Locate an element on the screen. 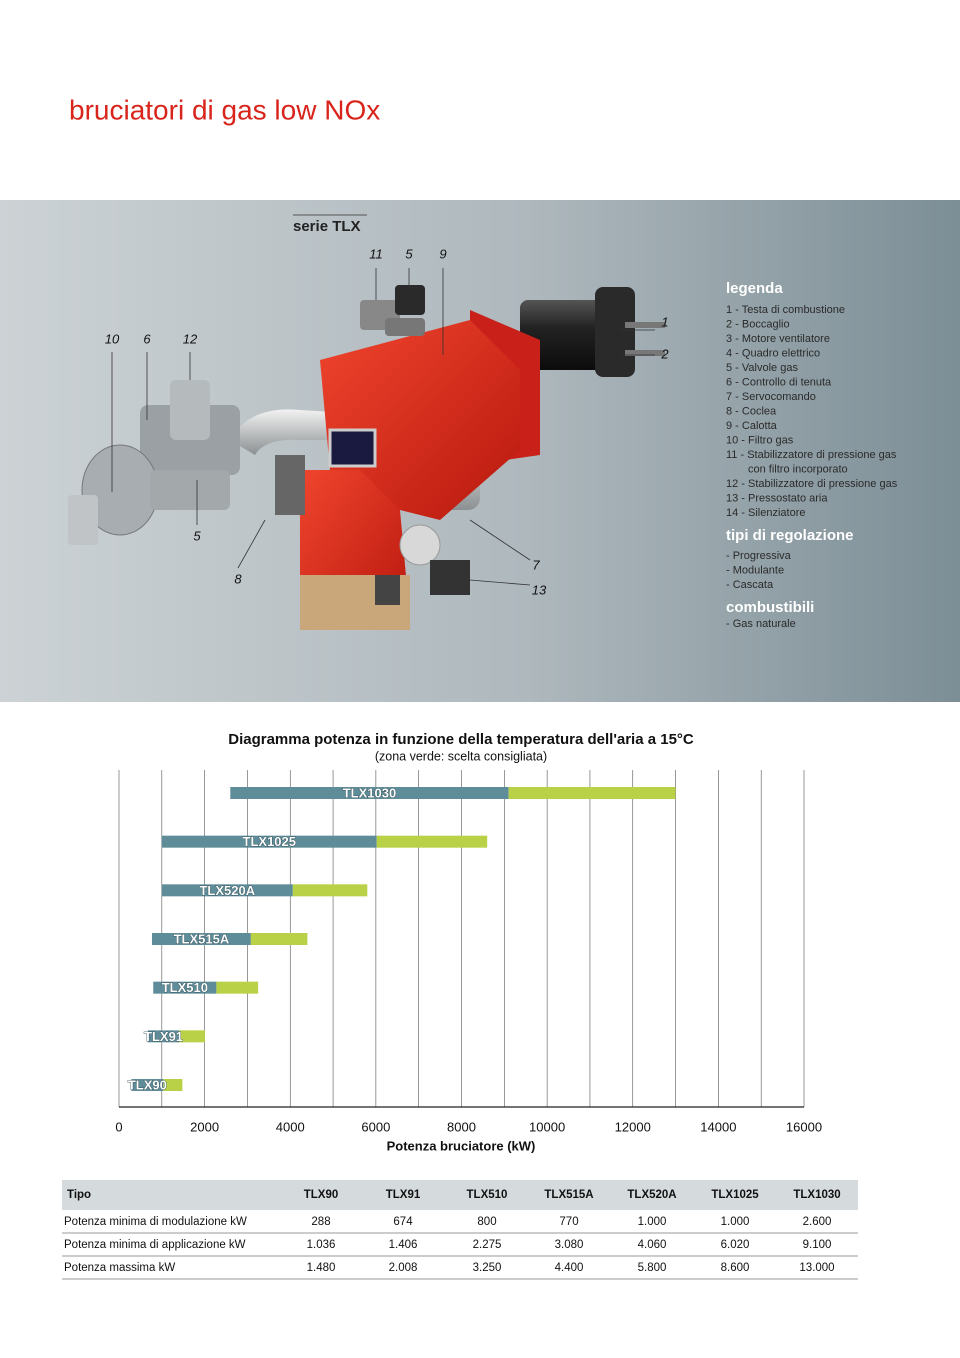  x-tick-label: 8000 is located at coordinates (461, 1126).